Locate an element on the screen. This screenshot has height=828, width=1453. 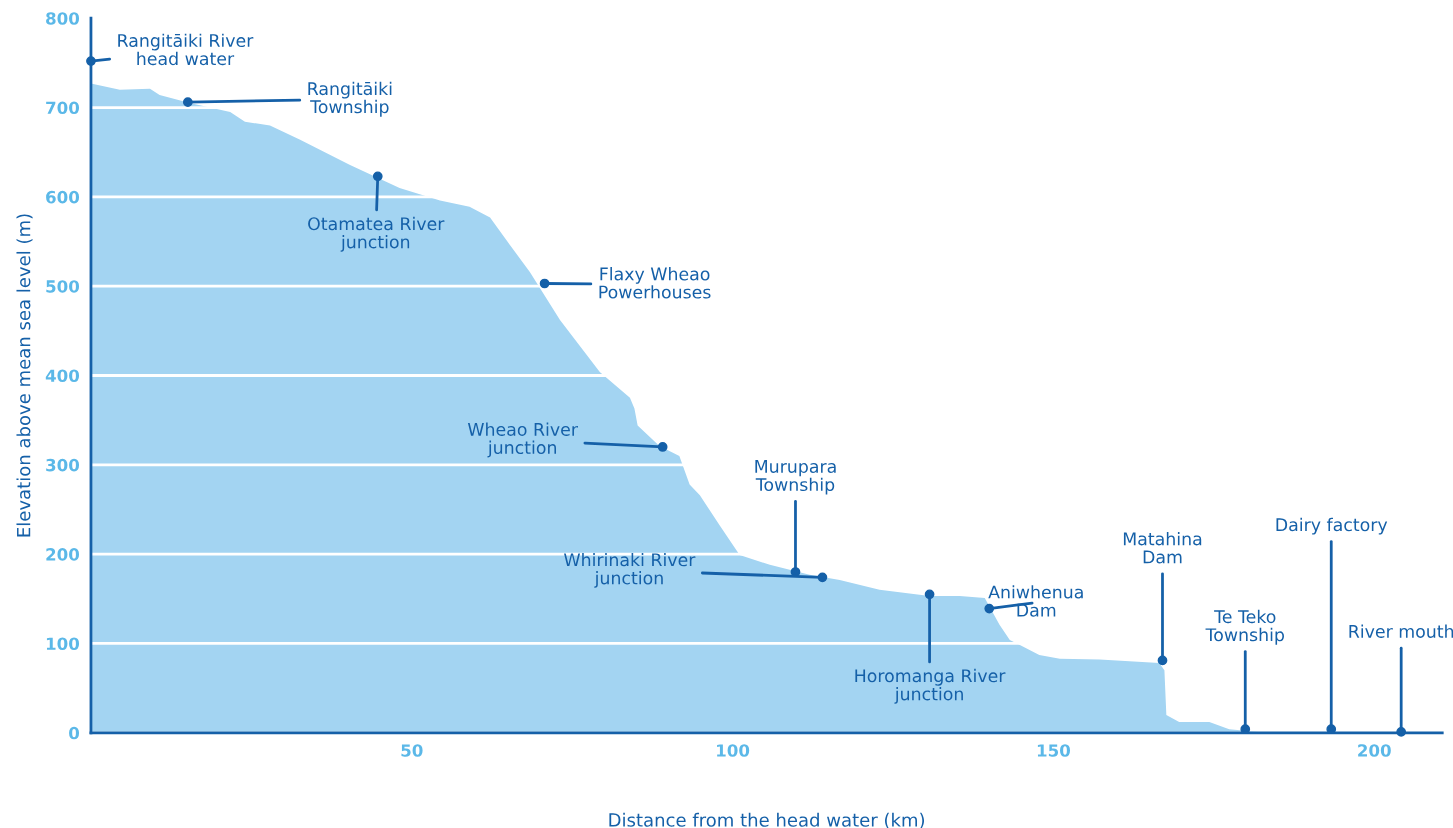
y-tick-label: 0 is located at coordinates (74, 733).